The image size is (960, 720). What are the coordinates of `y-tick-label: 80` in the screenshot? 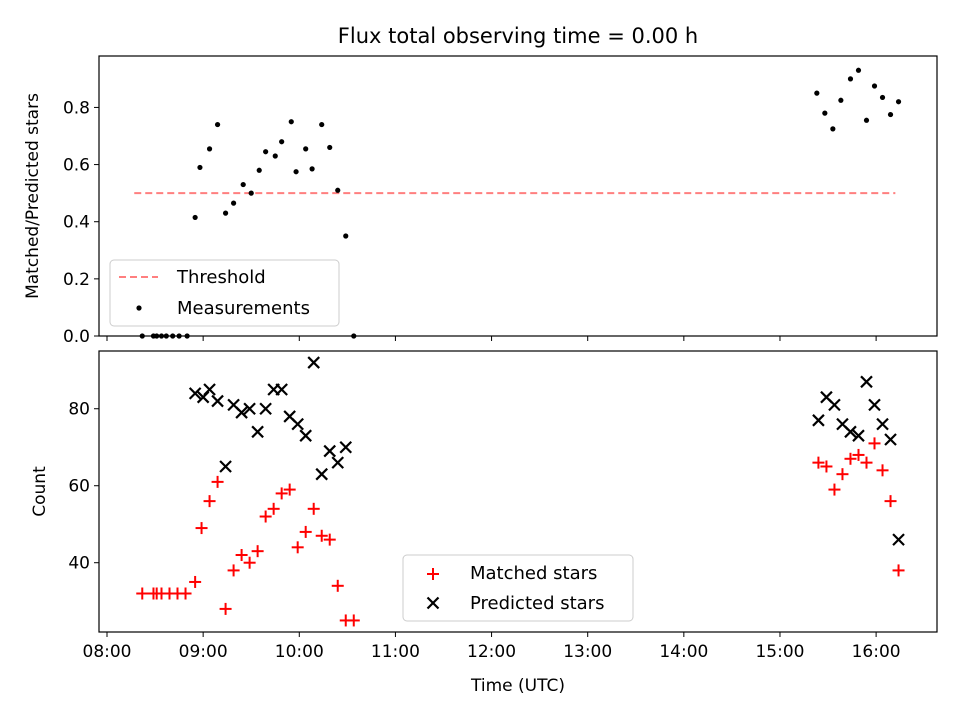 It's located at (79, 410).